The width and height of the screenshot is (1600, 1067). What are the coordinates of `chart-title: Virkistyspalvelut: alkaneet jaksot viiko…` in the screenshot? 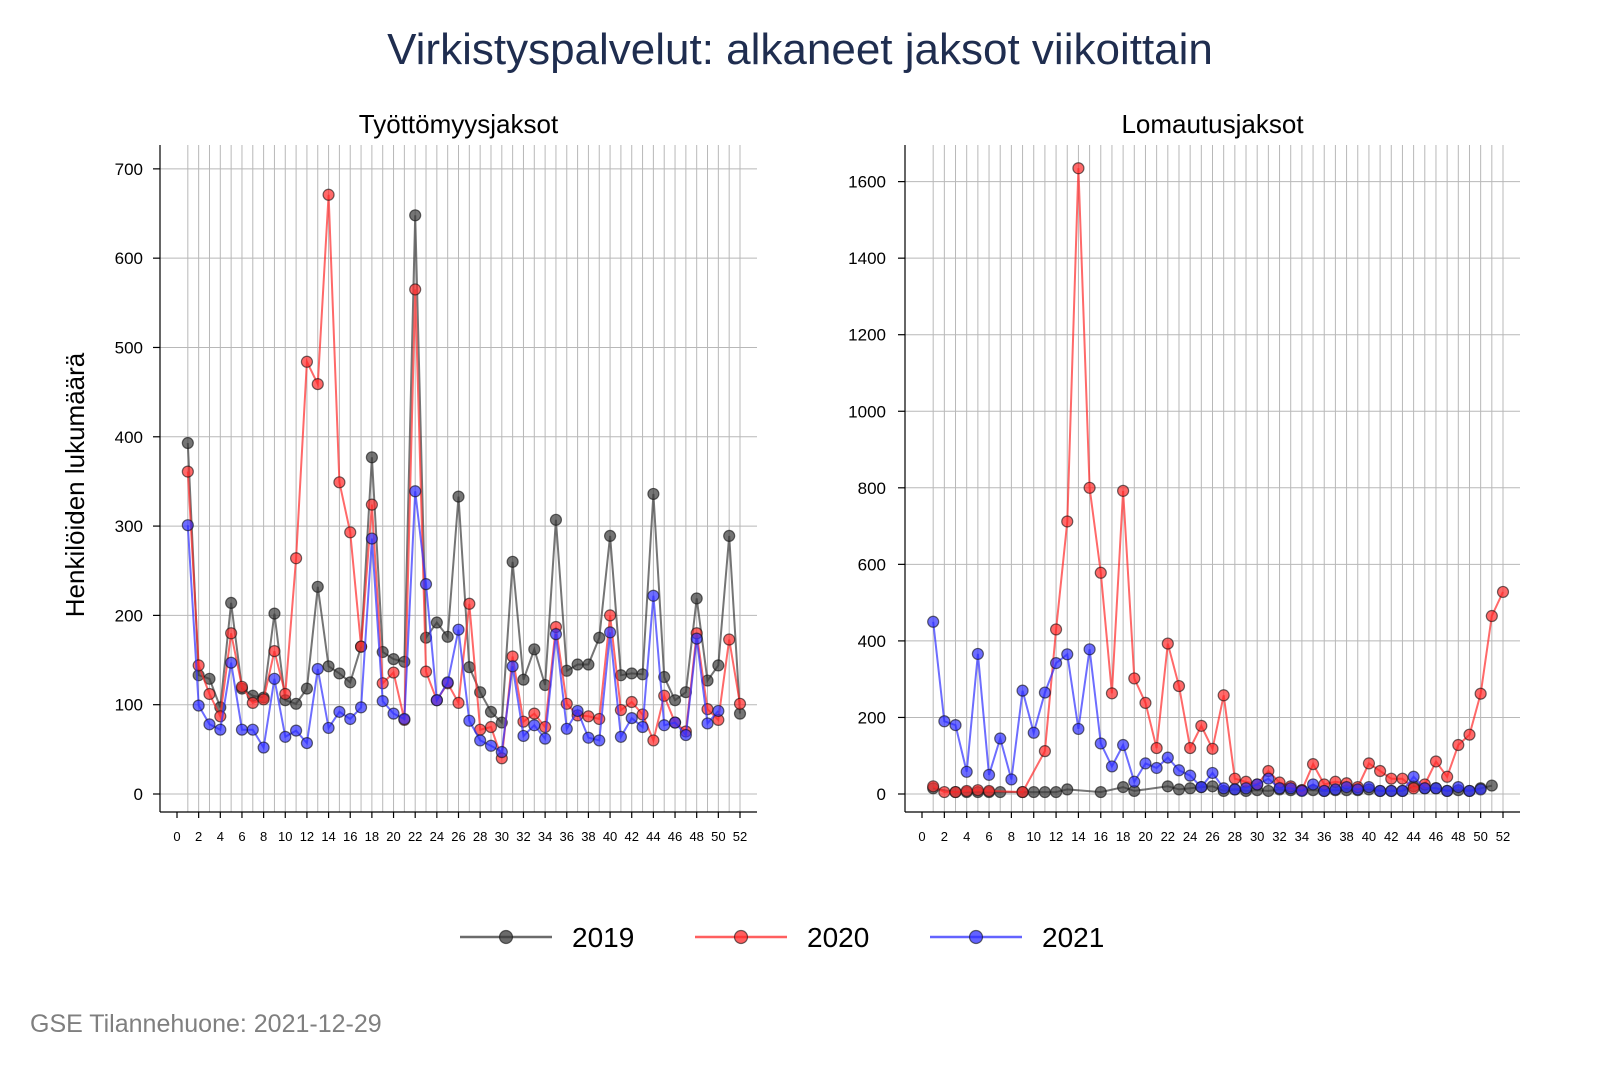 It's located at (800, 49).